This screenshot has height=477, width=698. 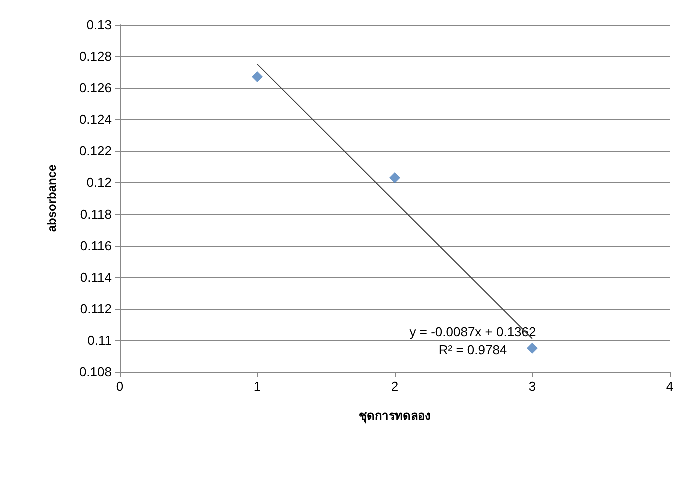 What do you see at coordinates (532, 386) in the screenshot?
I see `x-tick-label: 3` at bounding box center [532, 386].